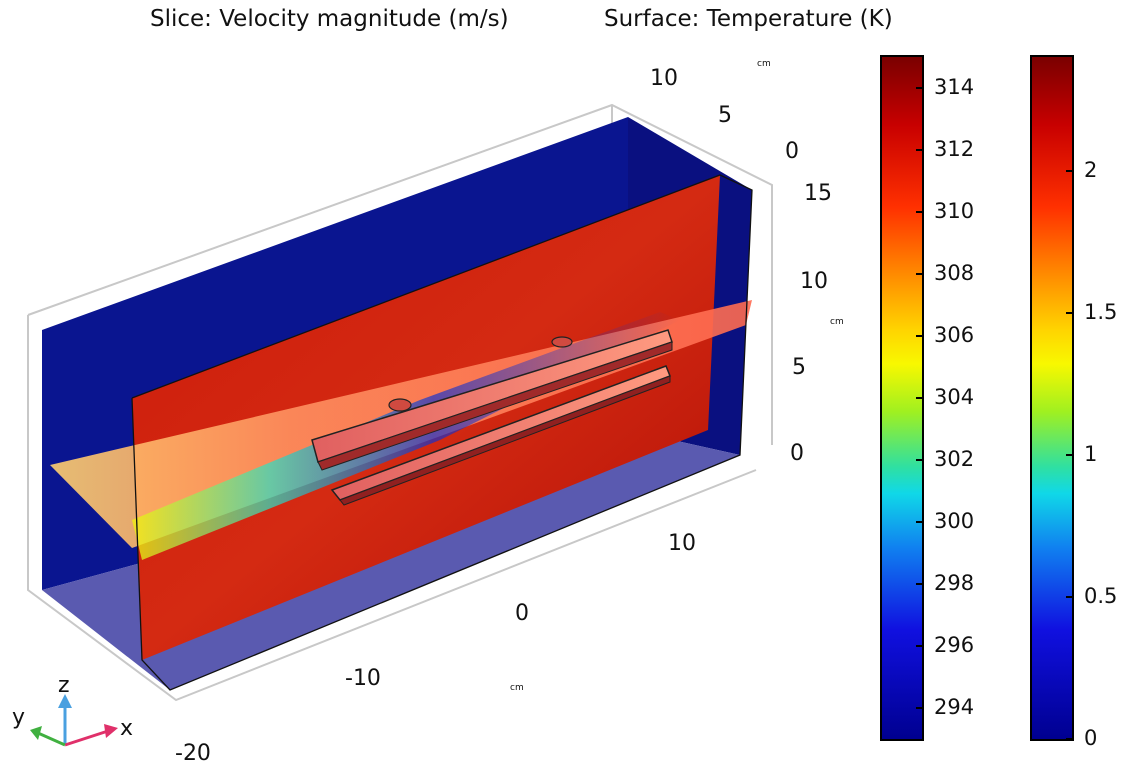 The width and height of the screenshot is (1143, 765). Describe the element at coordinates (1052, 398) in the screenshot. I see `velocity-colorbar` at that location.